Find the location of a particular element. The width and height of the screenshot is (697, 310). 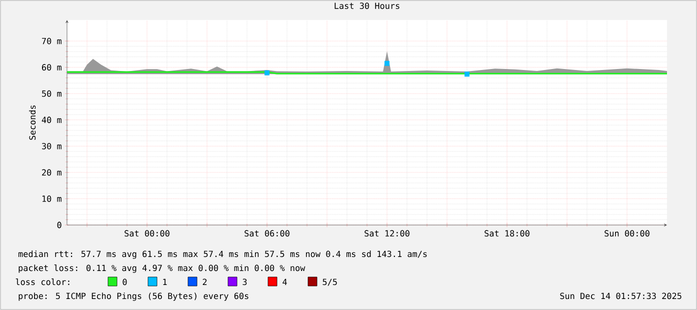

text: Sun Dec 14 01:57:33 2025 is located at coordinates (621, 296).